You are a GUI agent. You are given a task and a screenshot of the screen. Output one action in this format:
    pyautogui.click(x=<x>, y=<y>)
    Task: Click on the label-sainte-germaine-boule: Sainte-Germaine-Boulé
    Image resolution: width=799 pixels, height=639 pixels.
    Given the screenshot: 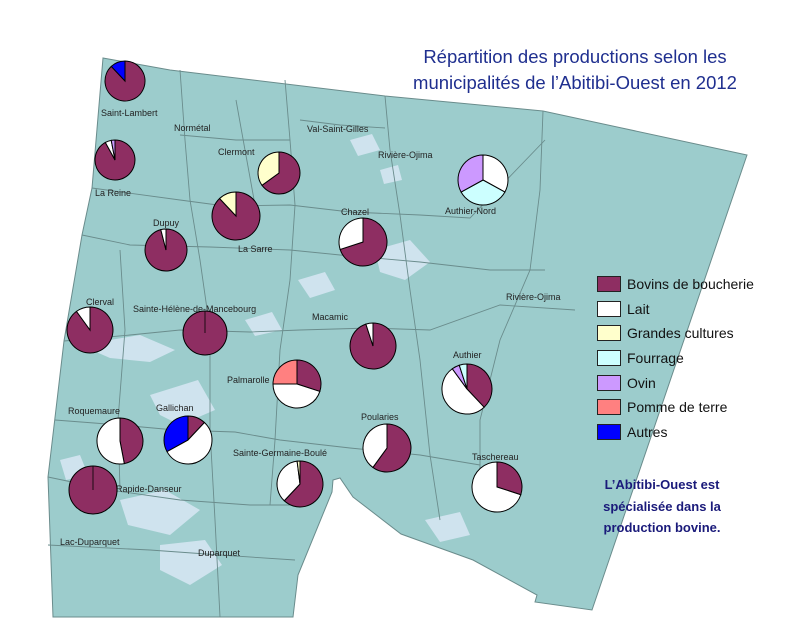 What is the action you would take?
    pyautogui.click(x=280, y=453)
    